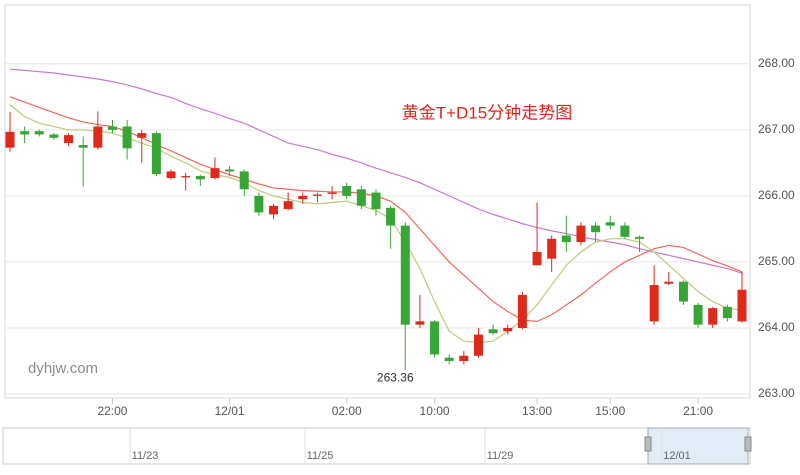  I want to click on navigator-label: 11/23, so click(145, 456).